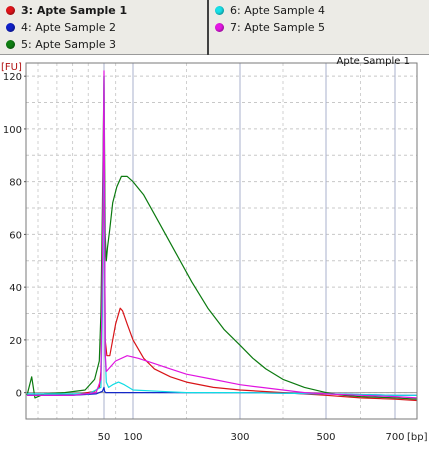 This screenshot has height=451, width=429. What do you see at coordinates (74, 10) in the screenshot?
I see `legend-item-label: 3: Apte Sample 1` at bounding box center [74, 10].